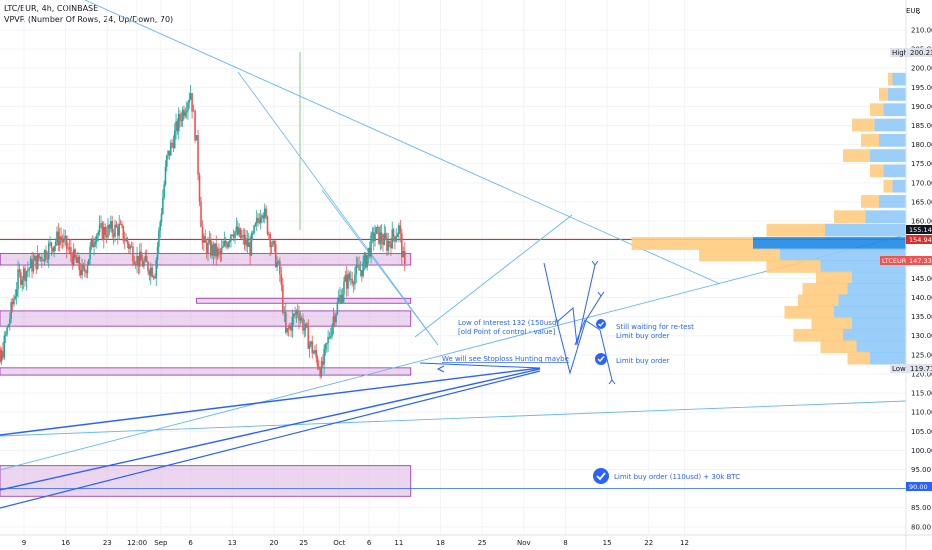 This screenshot has width=932, height=550. Describe the element at coordinates (466, 540) in the screenshot. I see `time-axis: 9 16 23 12:00 Sep 6 13 20 25 Oct 6 11 18 25 Nov 8 15 22 12` at that location.